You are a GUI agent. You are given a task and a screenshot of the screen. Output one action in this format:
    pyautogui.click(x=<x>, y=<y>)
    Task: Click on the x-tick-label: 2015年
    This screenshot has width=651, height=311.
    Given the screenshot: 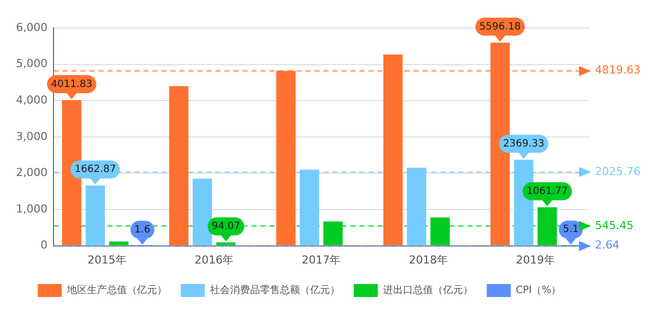 What is the action you would take?
    pyautogui.click(x=107, y=259)
    